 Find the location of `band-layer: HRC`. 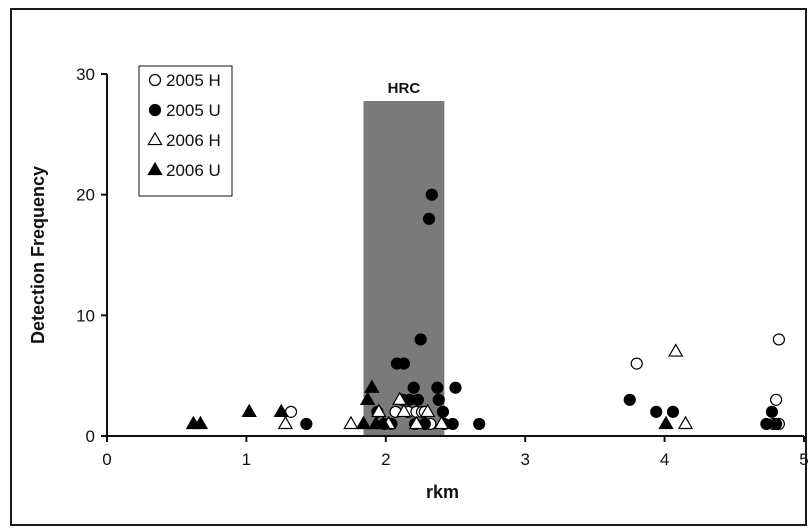

band-layer: HRC is located at coordinates (404, 258).